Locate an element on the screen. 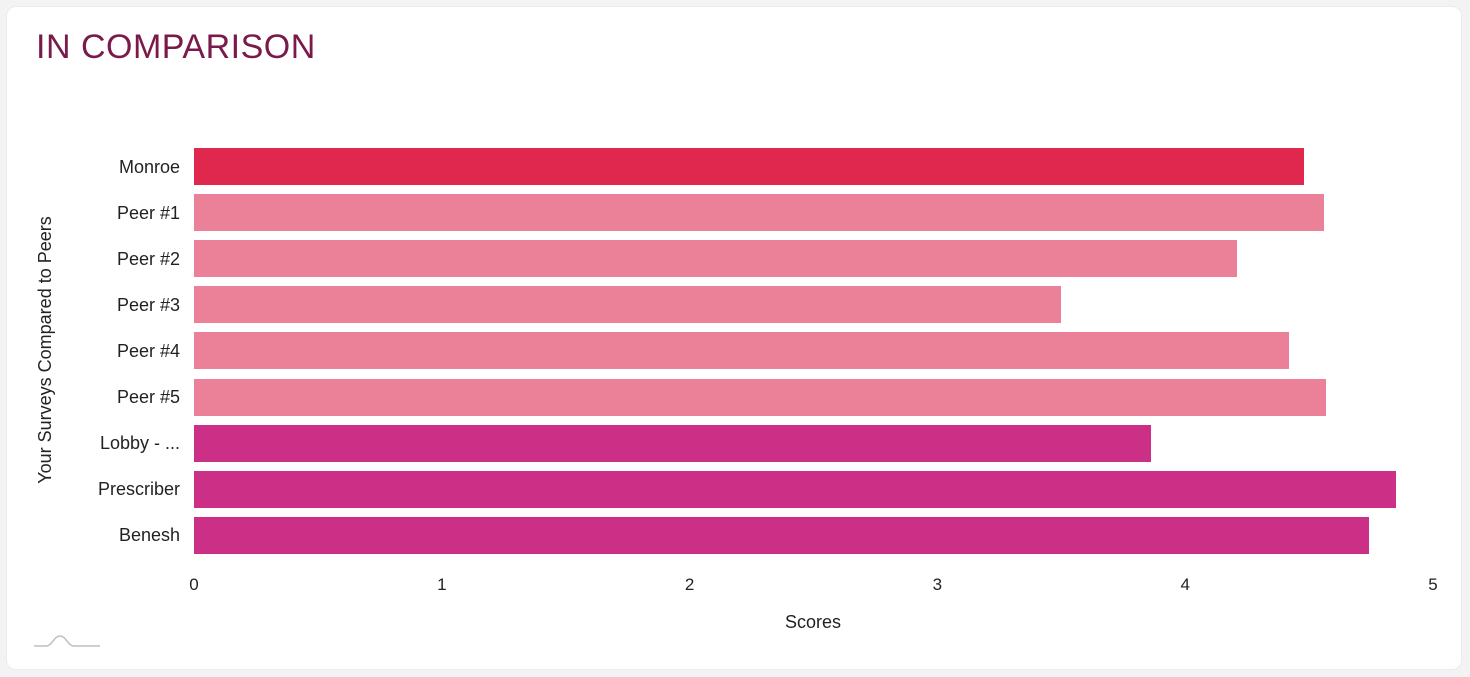 The image size is (1470, 677). category-label: Peer #5 is located at coordinates (148, 397).